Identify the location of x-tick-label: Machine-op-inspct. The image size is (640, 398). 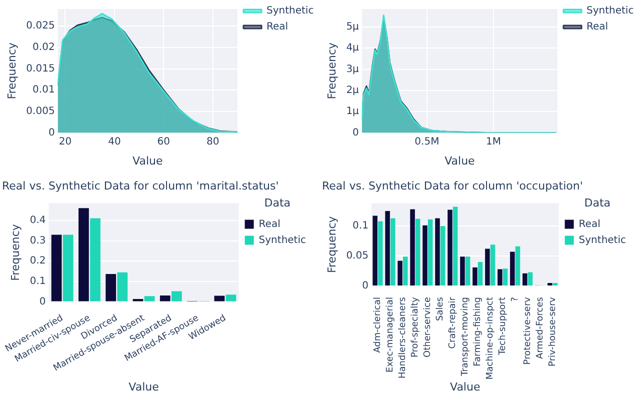
(490, 338).